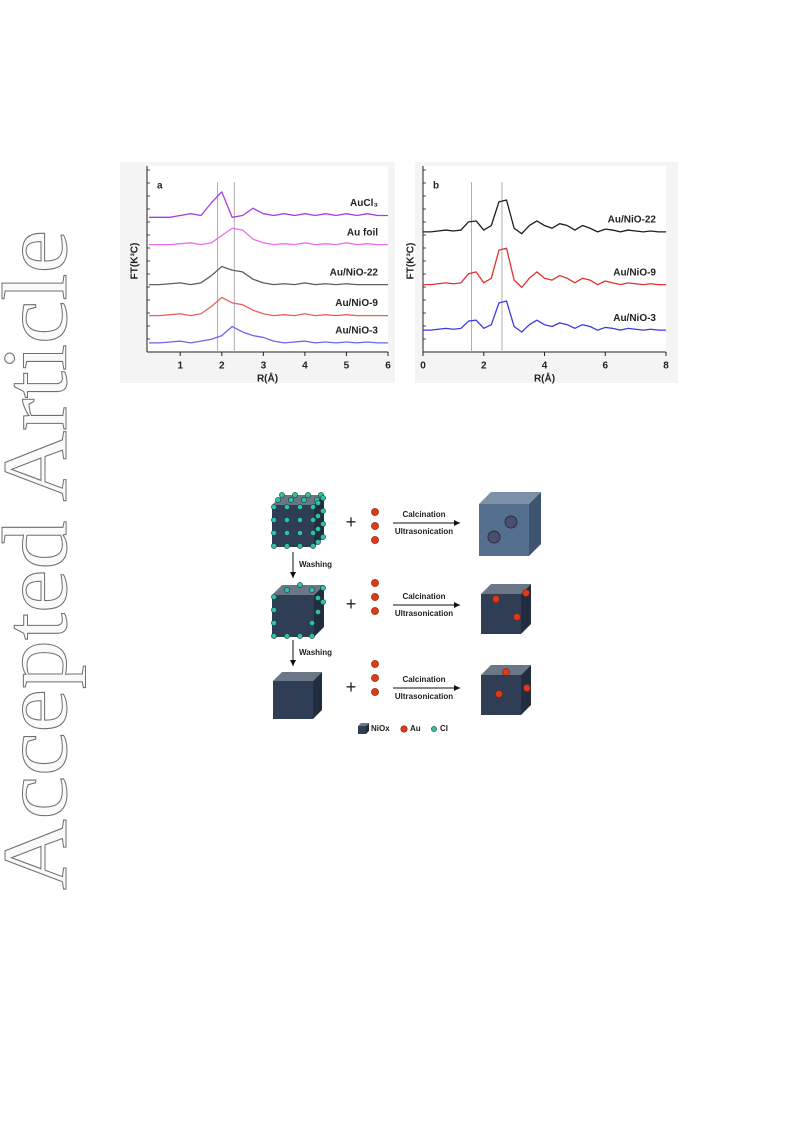 The width and height of the screenshot is (793, 1121). I want to click on x-tick-label: 6, so click(605, 366).